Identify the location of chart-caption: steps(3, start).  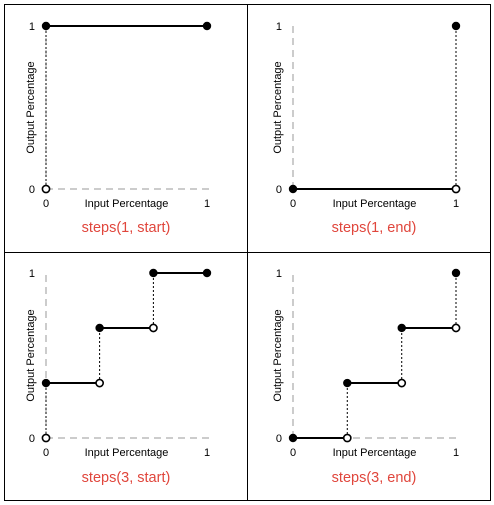
(126, 478).